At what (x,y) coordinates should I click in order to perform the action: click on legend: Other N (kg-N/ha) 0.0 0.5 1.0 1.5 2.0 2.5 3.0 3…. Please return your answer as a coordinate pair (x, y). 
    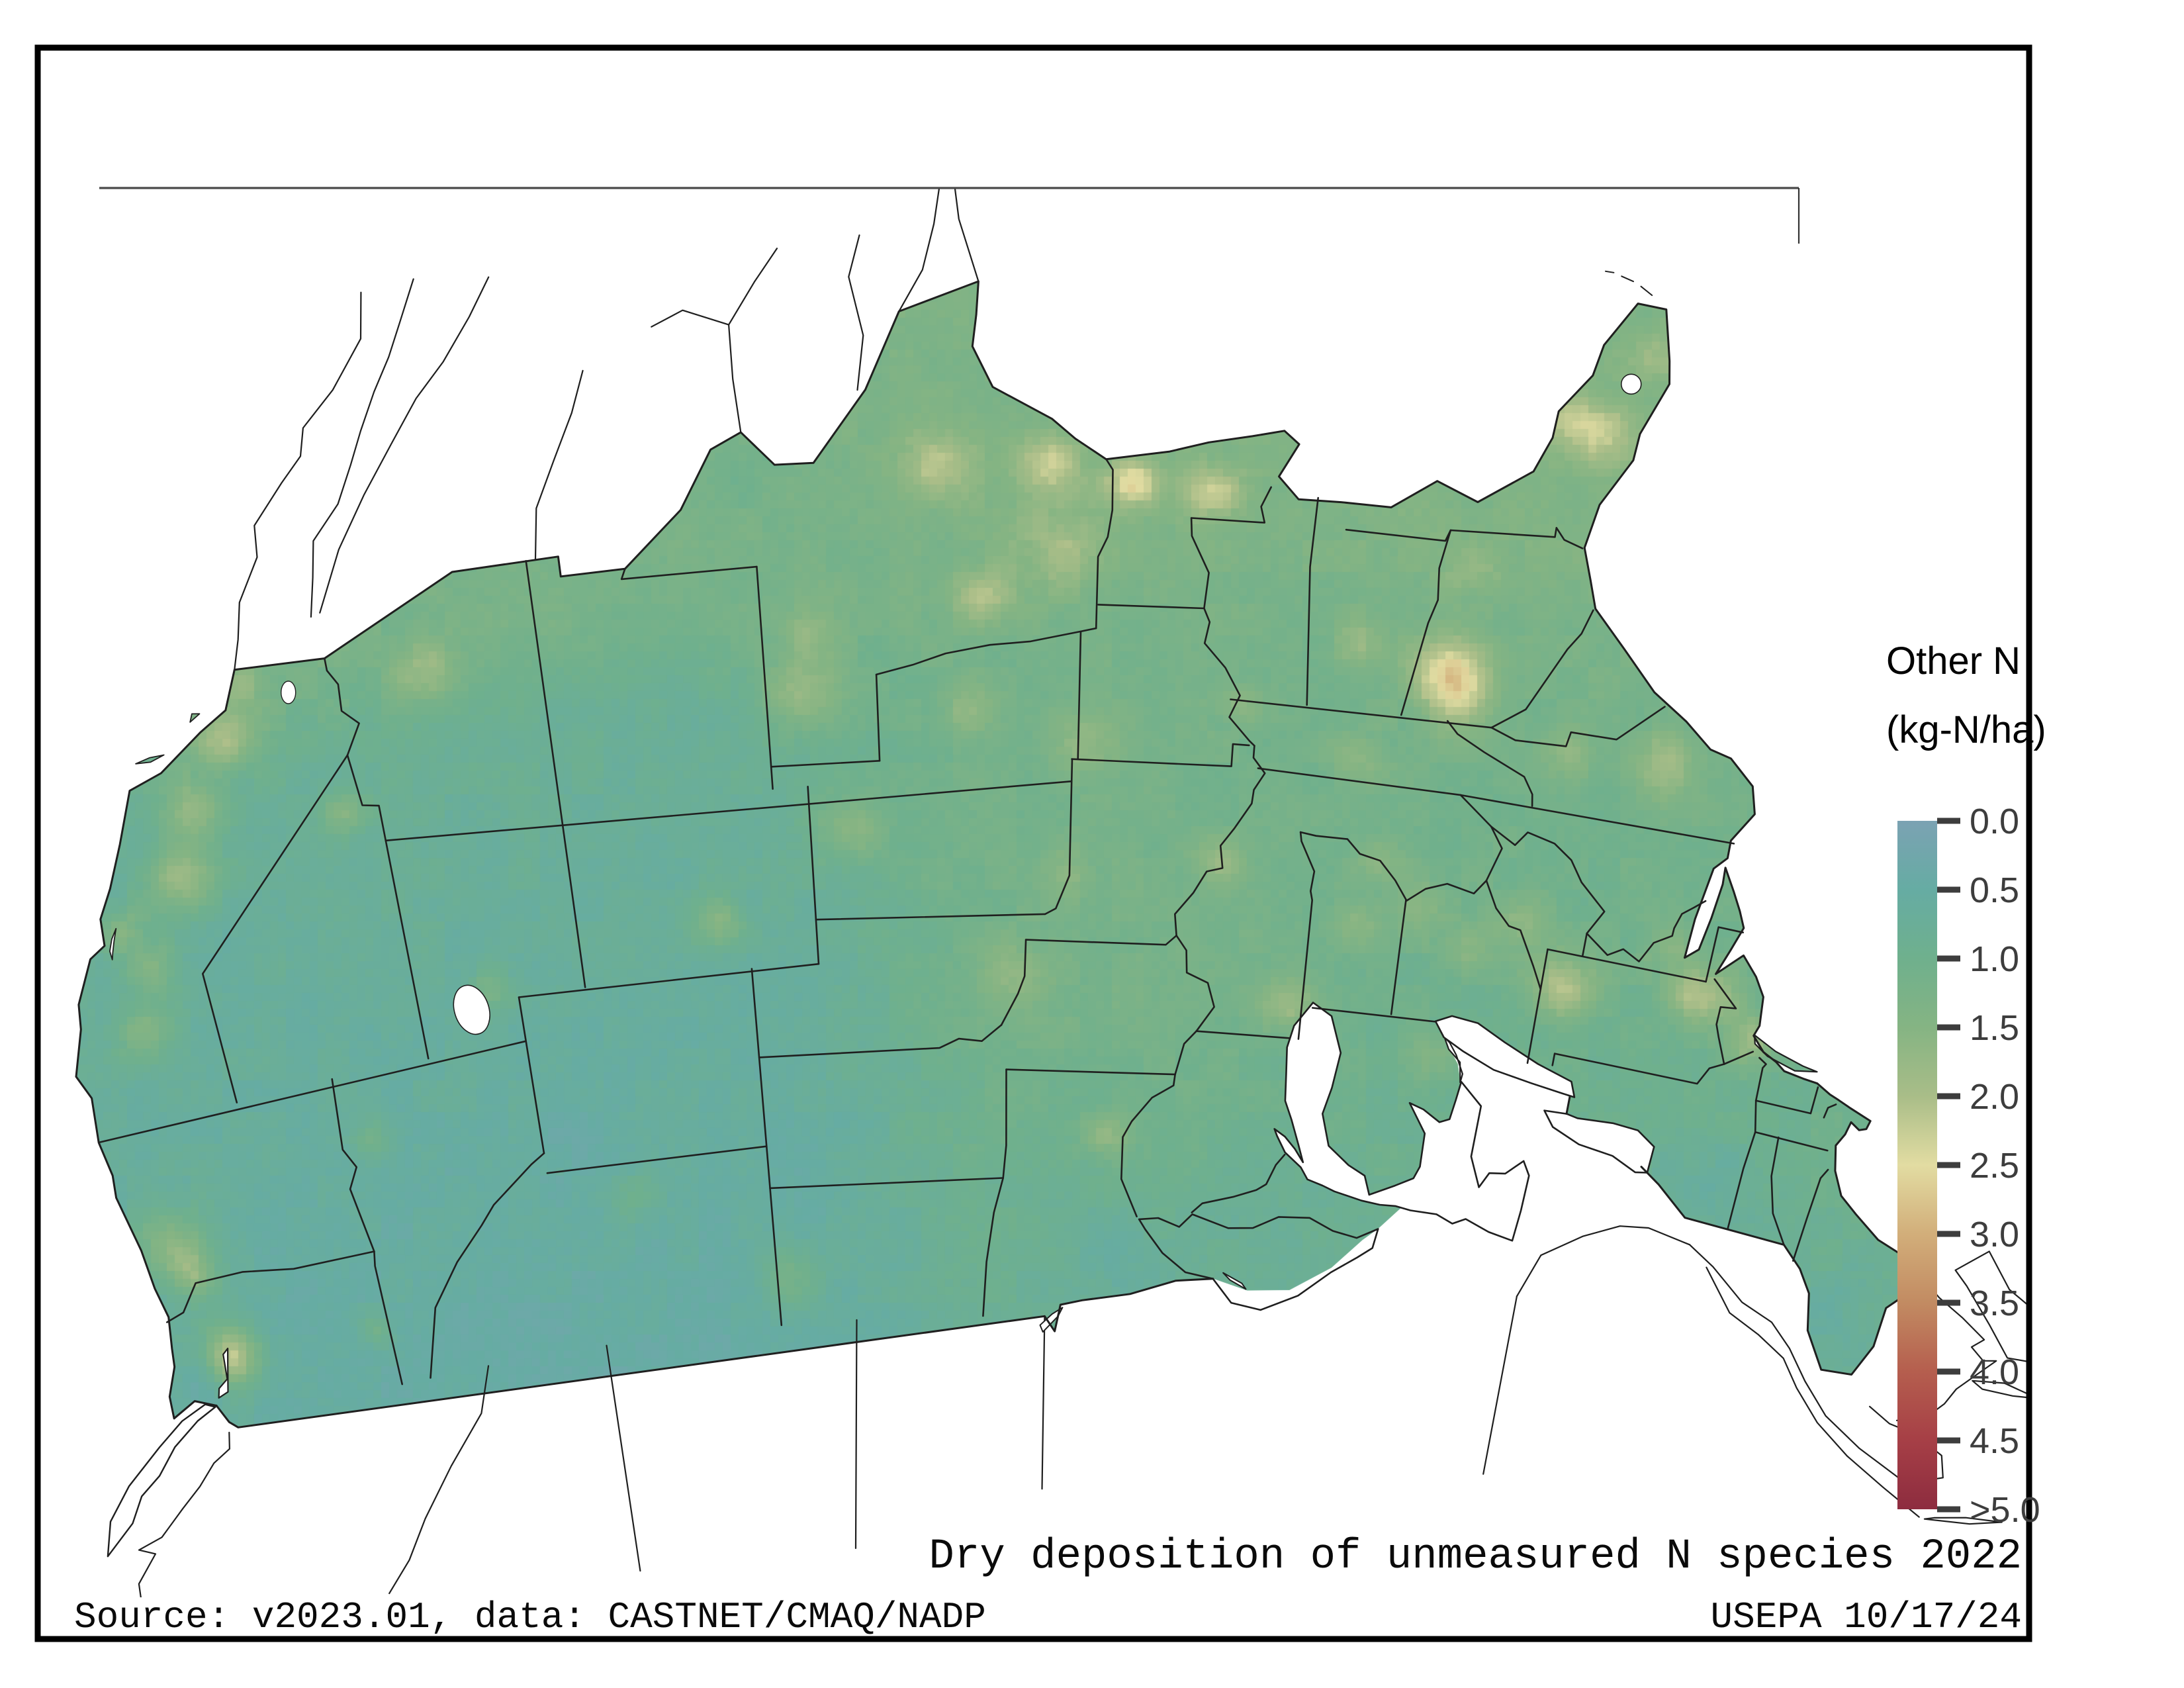
    Looking at the image, I should click on (1966, 1084).